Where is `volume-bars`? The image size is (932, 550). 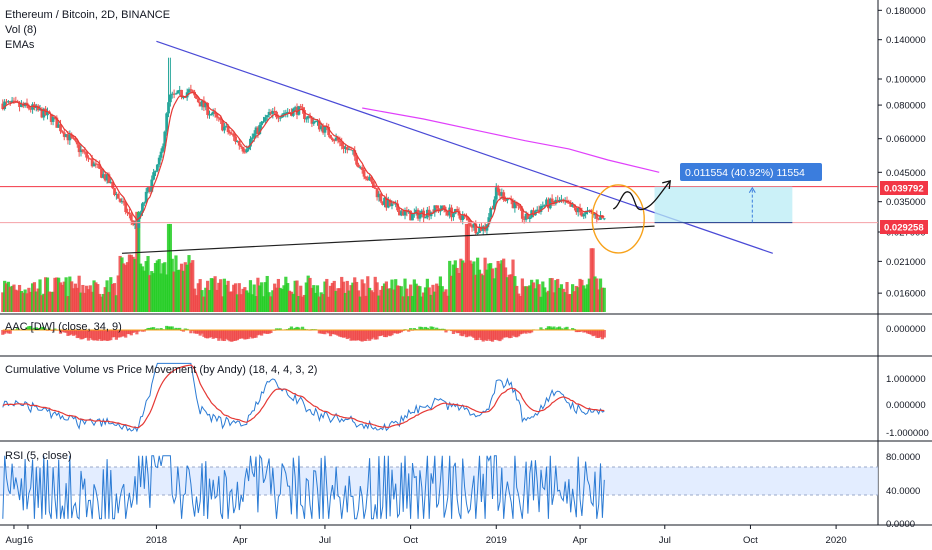 volume-bars is located at coordinates (303, 261).